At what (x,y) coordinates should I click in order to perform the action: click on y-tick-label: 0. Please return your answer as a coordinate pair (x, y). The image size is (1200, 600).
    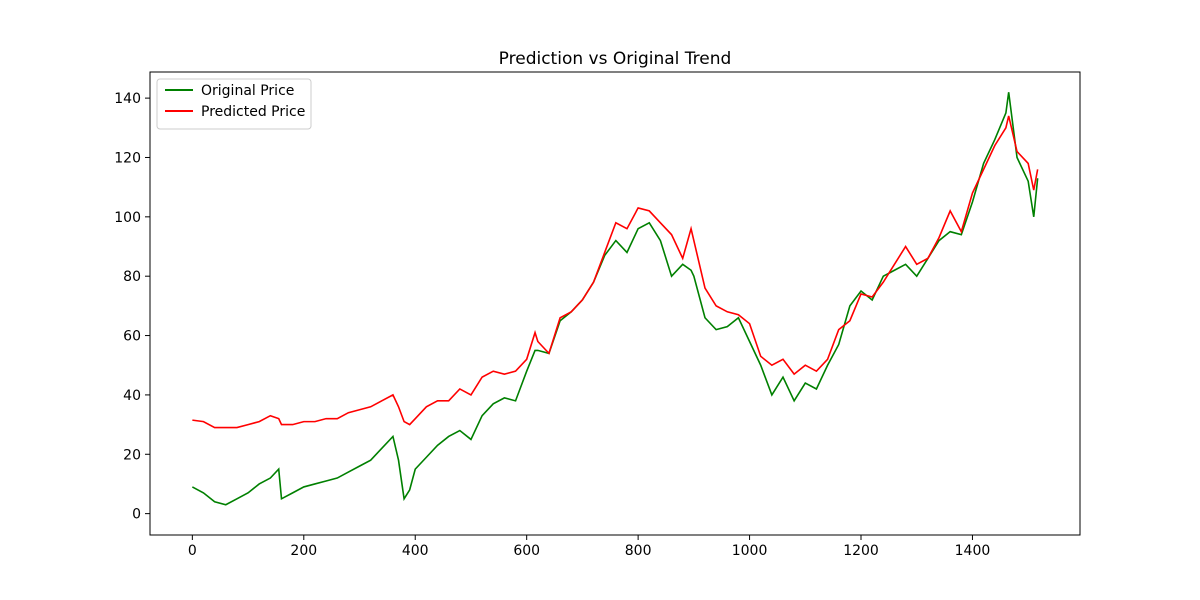
    Looking at the image, I should click on (136, 515).